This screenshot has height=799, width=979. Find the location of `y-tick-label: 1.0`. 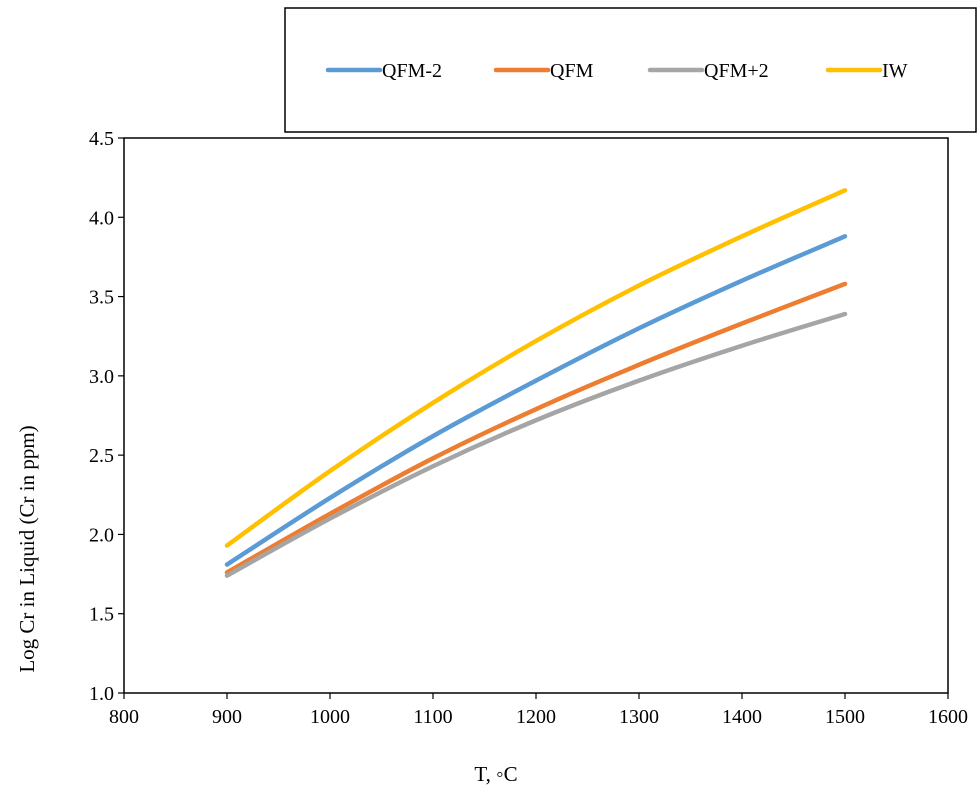

y-tick-label: 1.0 is located at coordinates (101, 694).